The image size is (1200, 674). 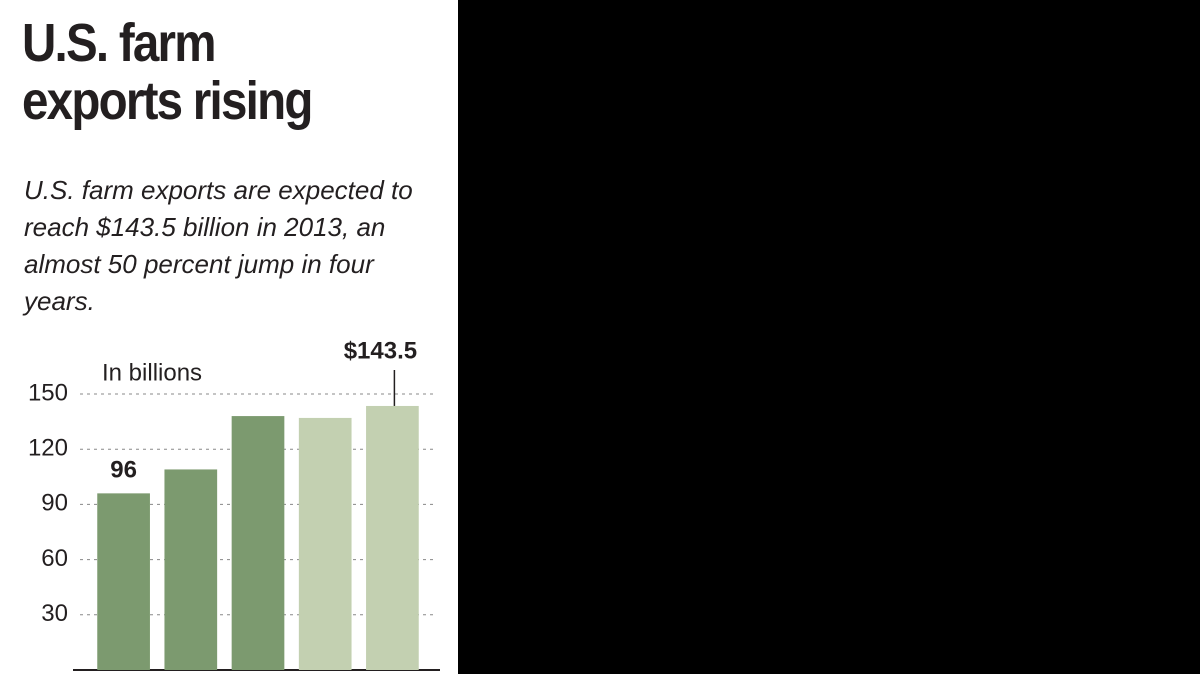 I want to click on unit-label: In billions, so click(x=152, y=372).